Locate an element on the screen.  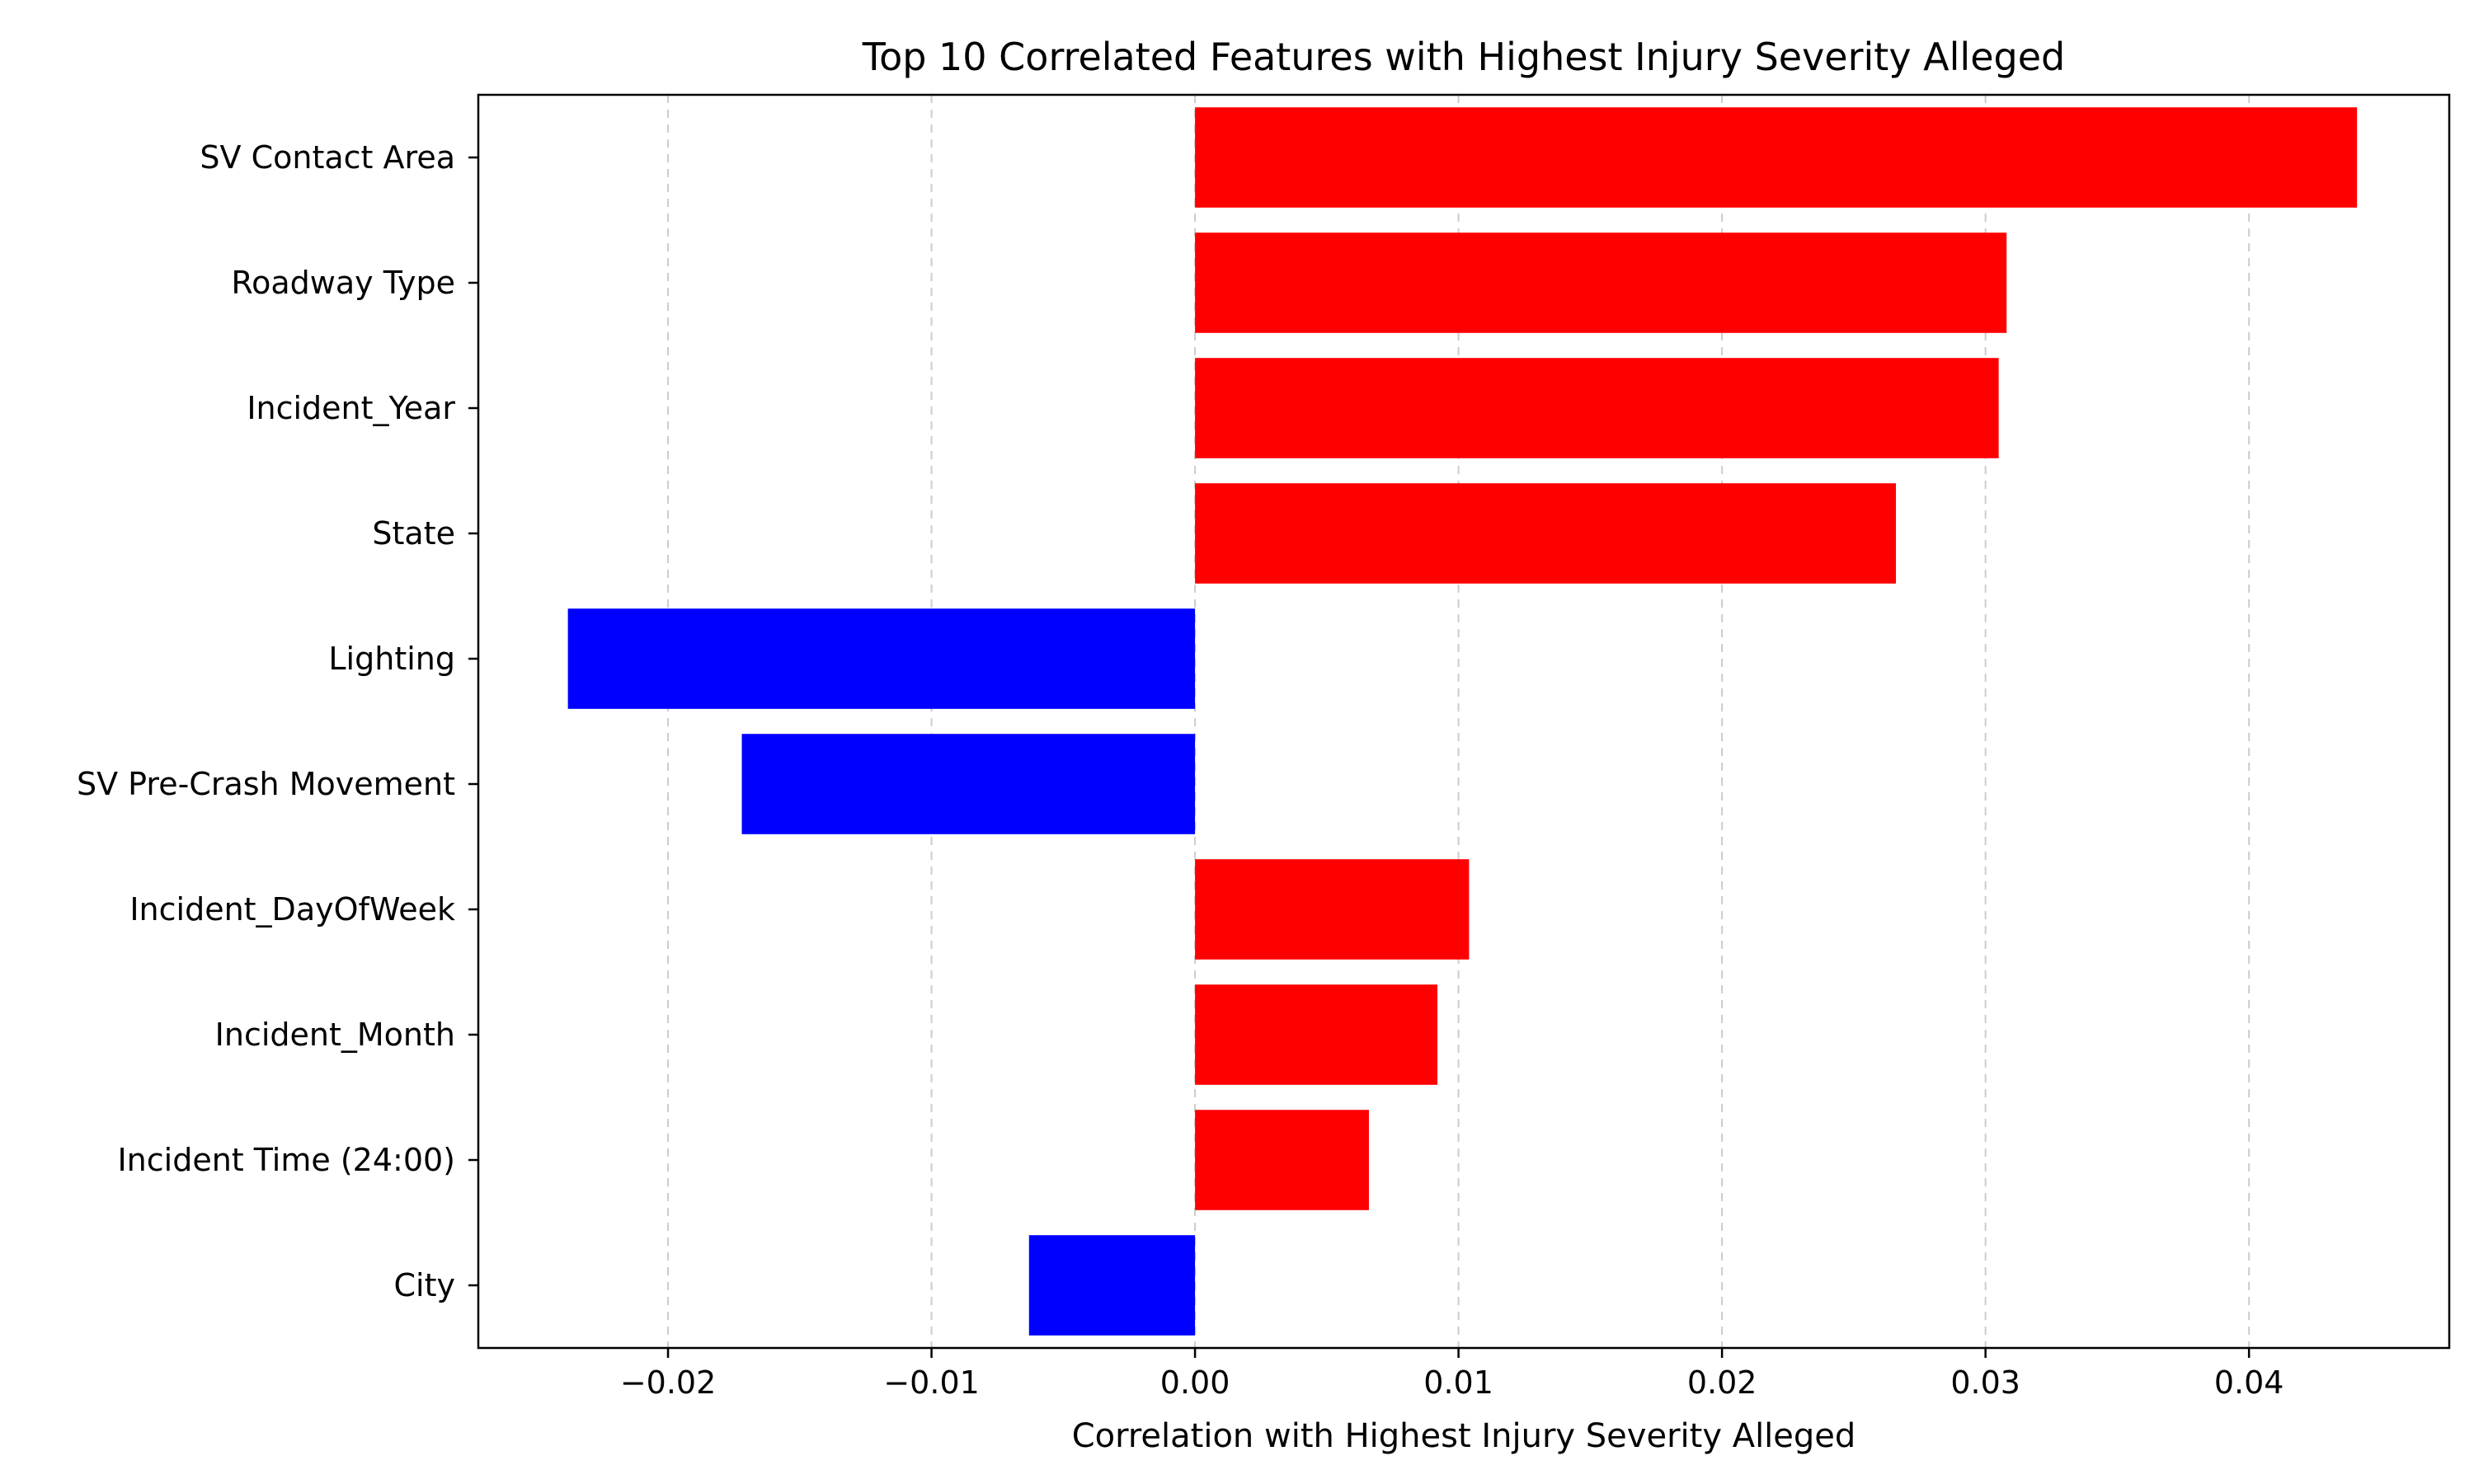
x-tick-label-2: 0.00 is located at coordinates (1195, 1382).